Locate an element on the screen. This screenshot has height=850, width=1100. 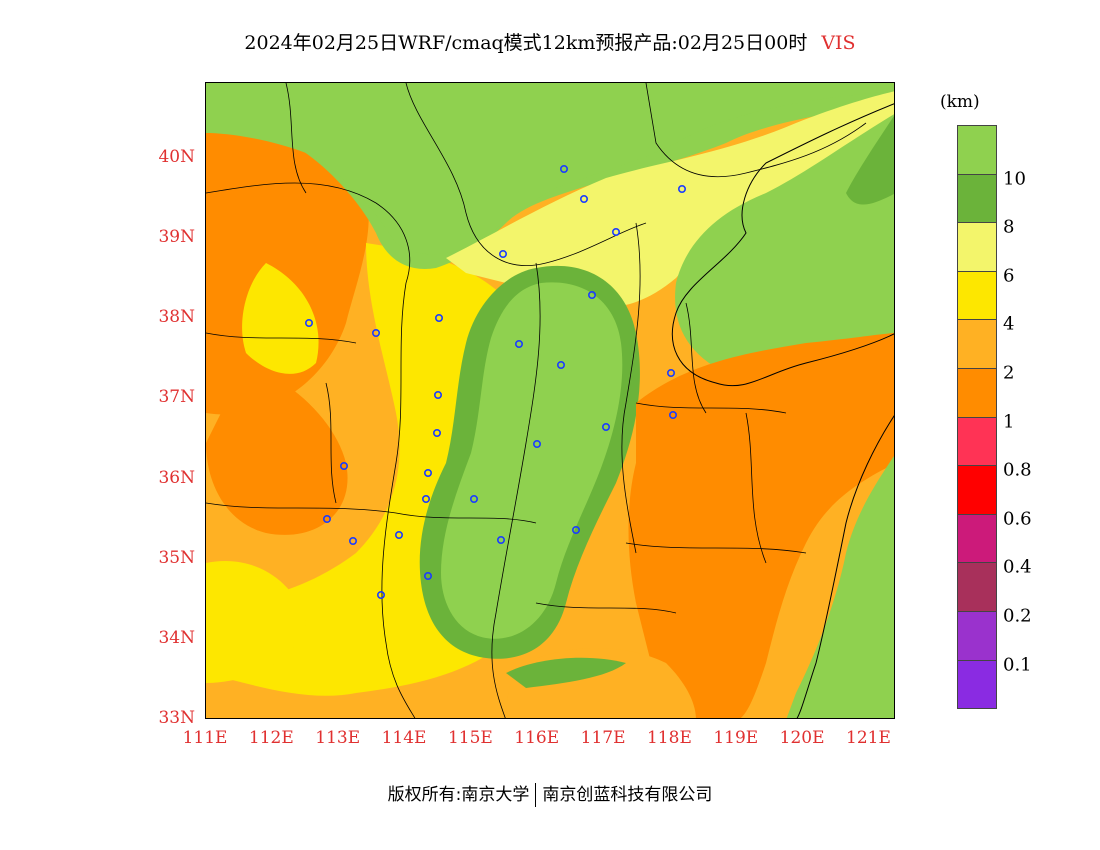
legend-label: 6 is located at coordinates (1009, 276).